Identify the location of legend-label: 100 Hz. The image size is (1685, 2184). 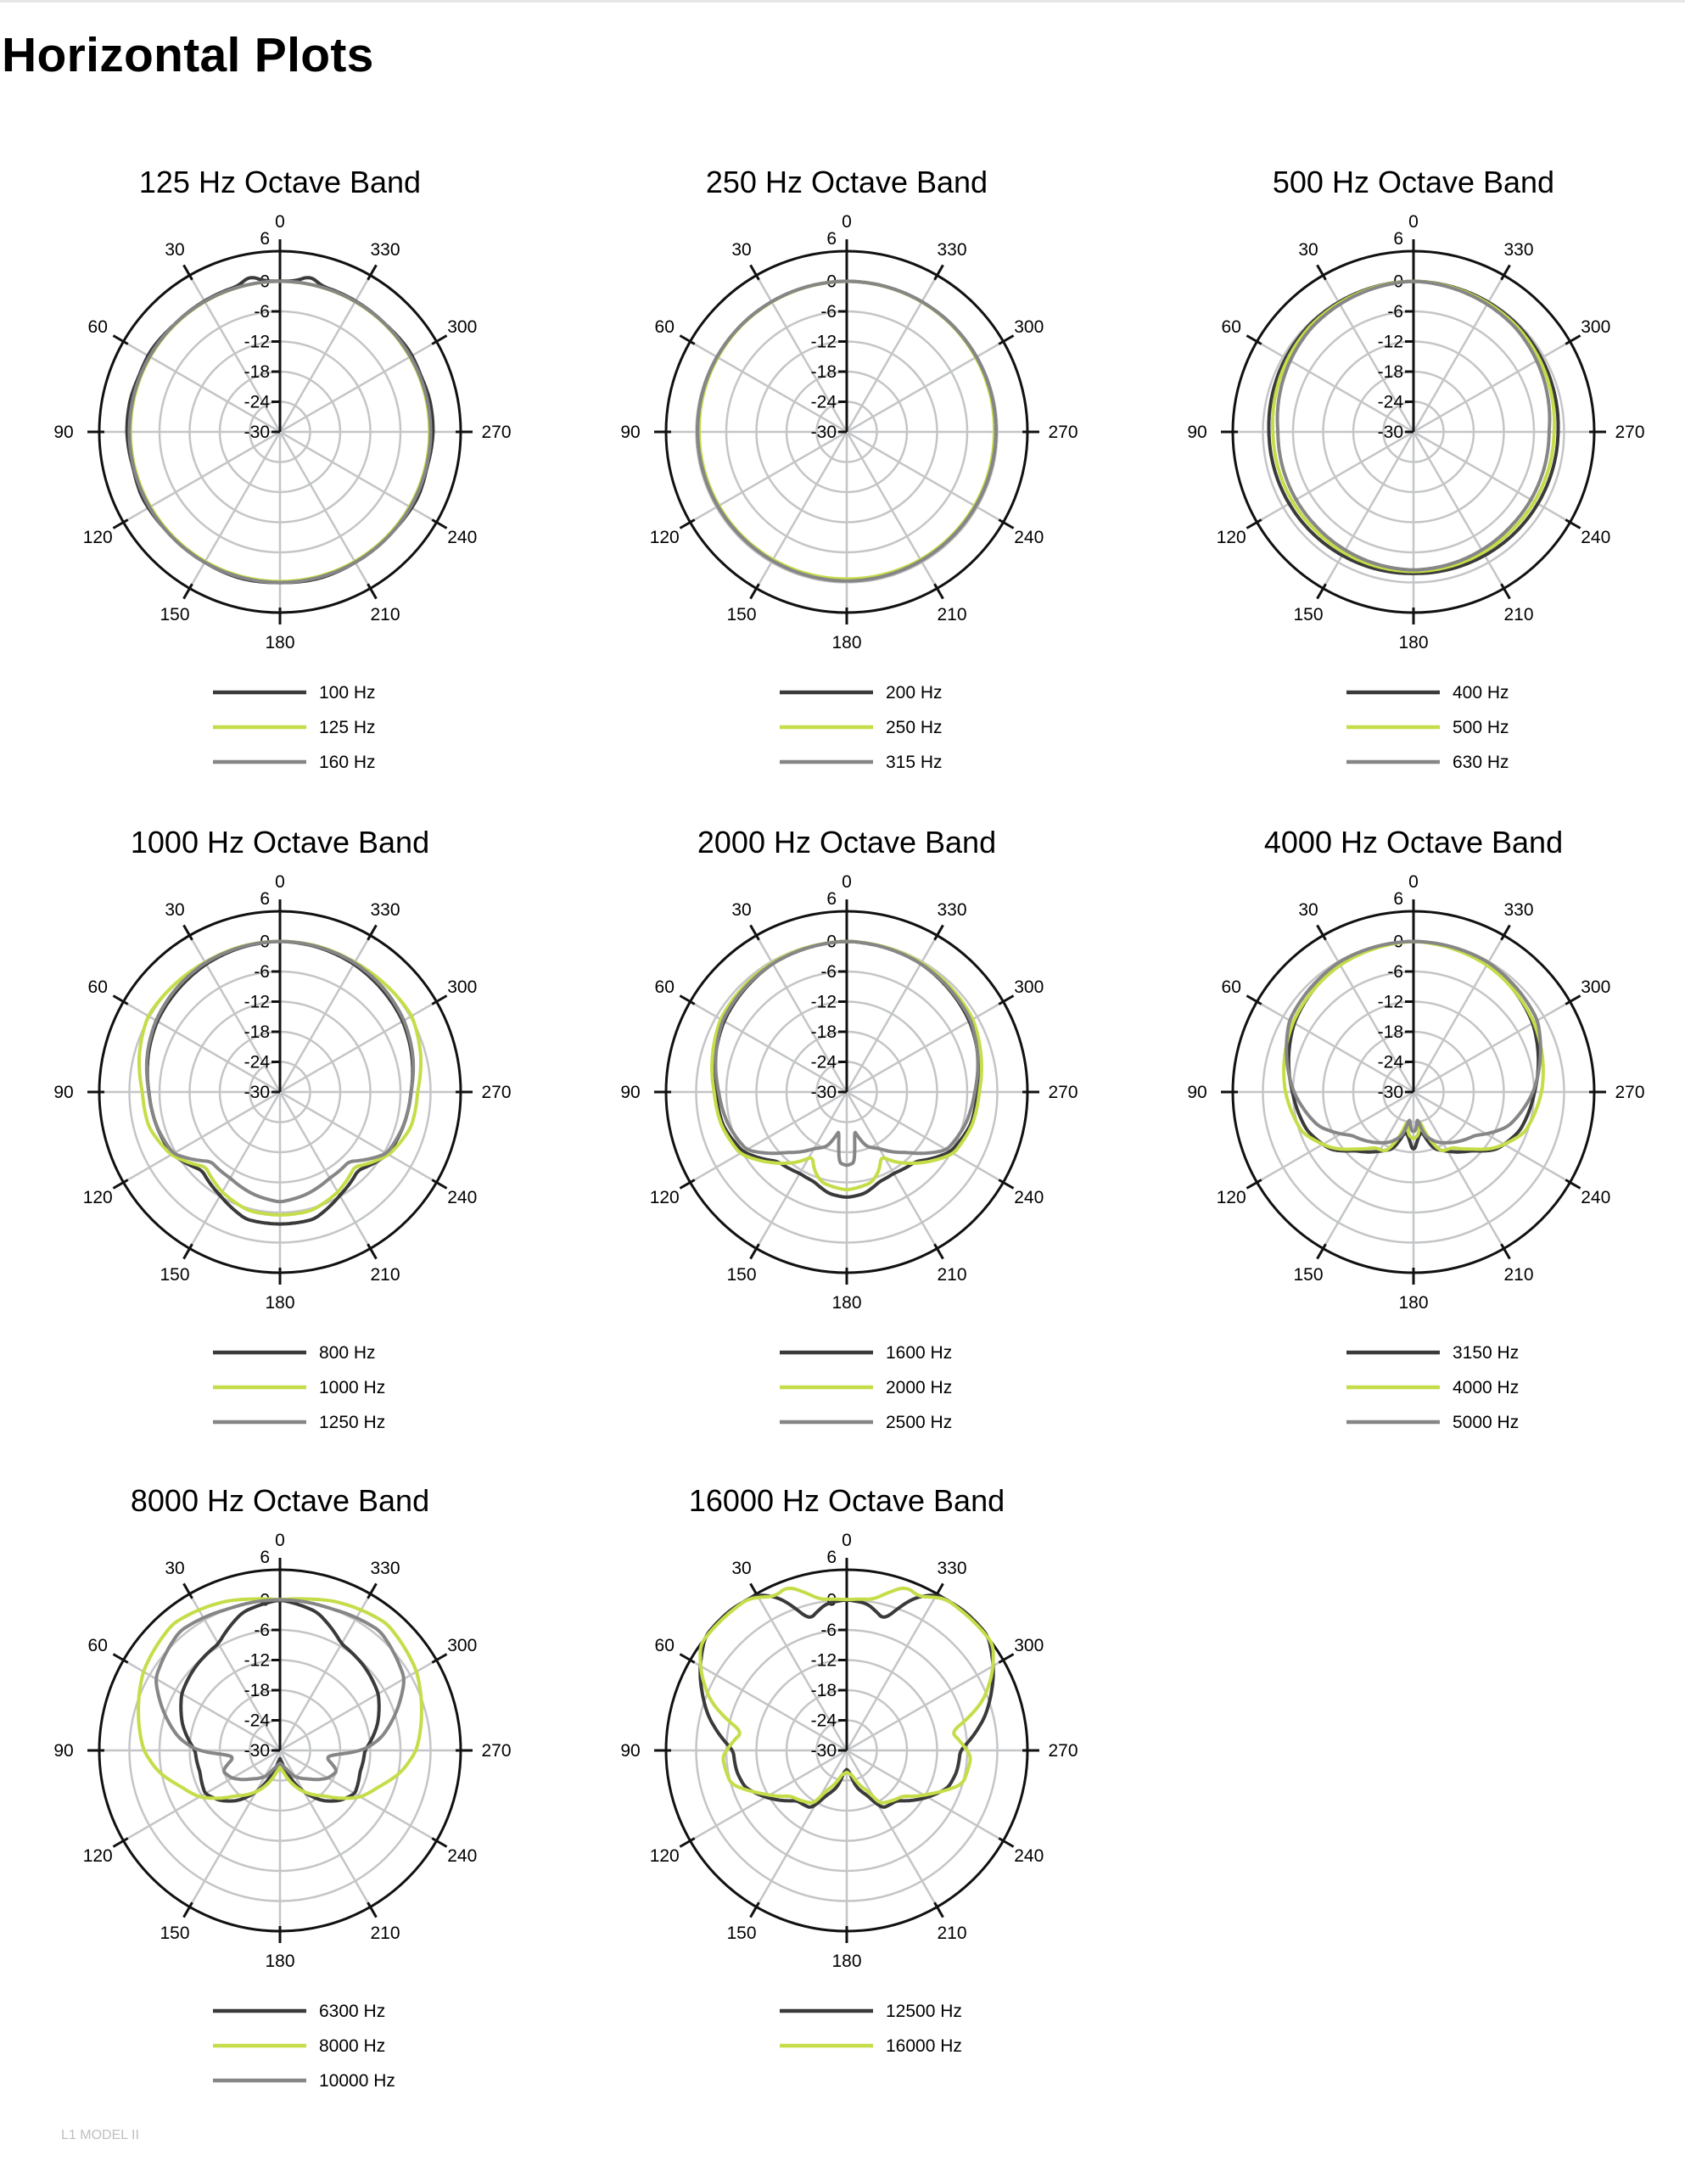
(347, 693).